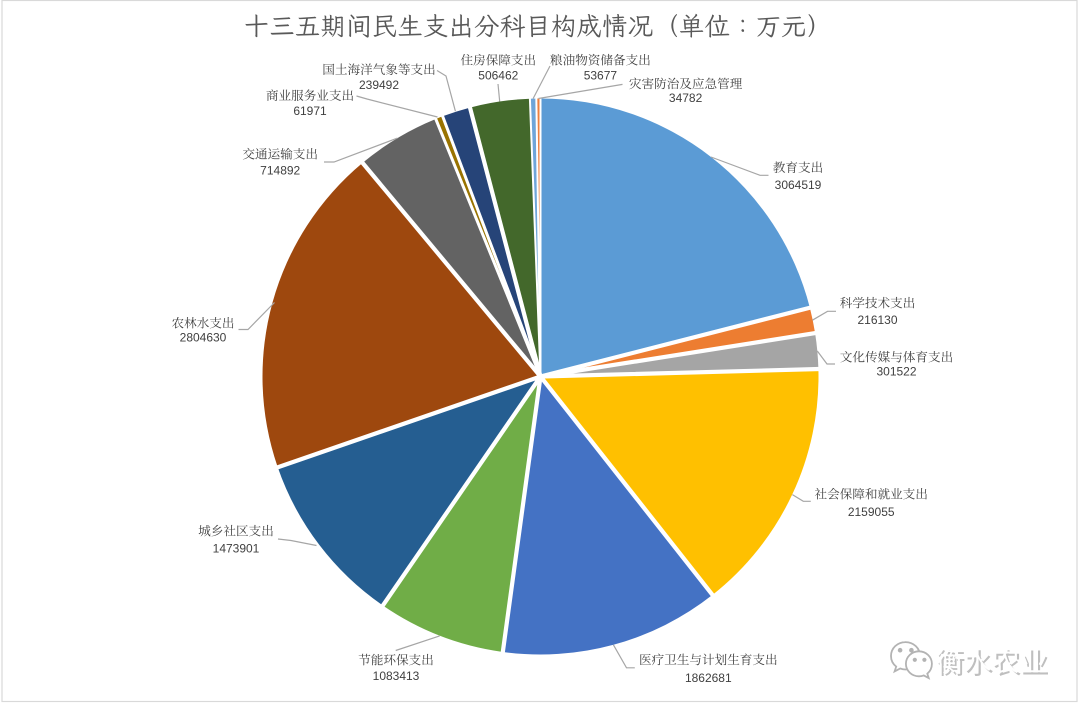 The image size is (1080, 714). What do you see at coordinates (379, 85) in the screenshot?
I see `svg-text: 239492` at bounding box center [379, 85].